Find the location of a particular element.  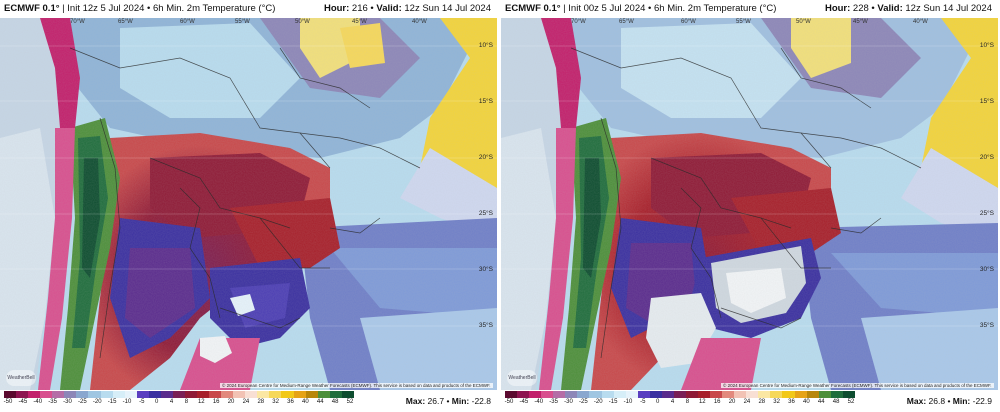

field-name: 6h Min. 2m Temperature (°C) is located at coordinates (715, 8).